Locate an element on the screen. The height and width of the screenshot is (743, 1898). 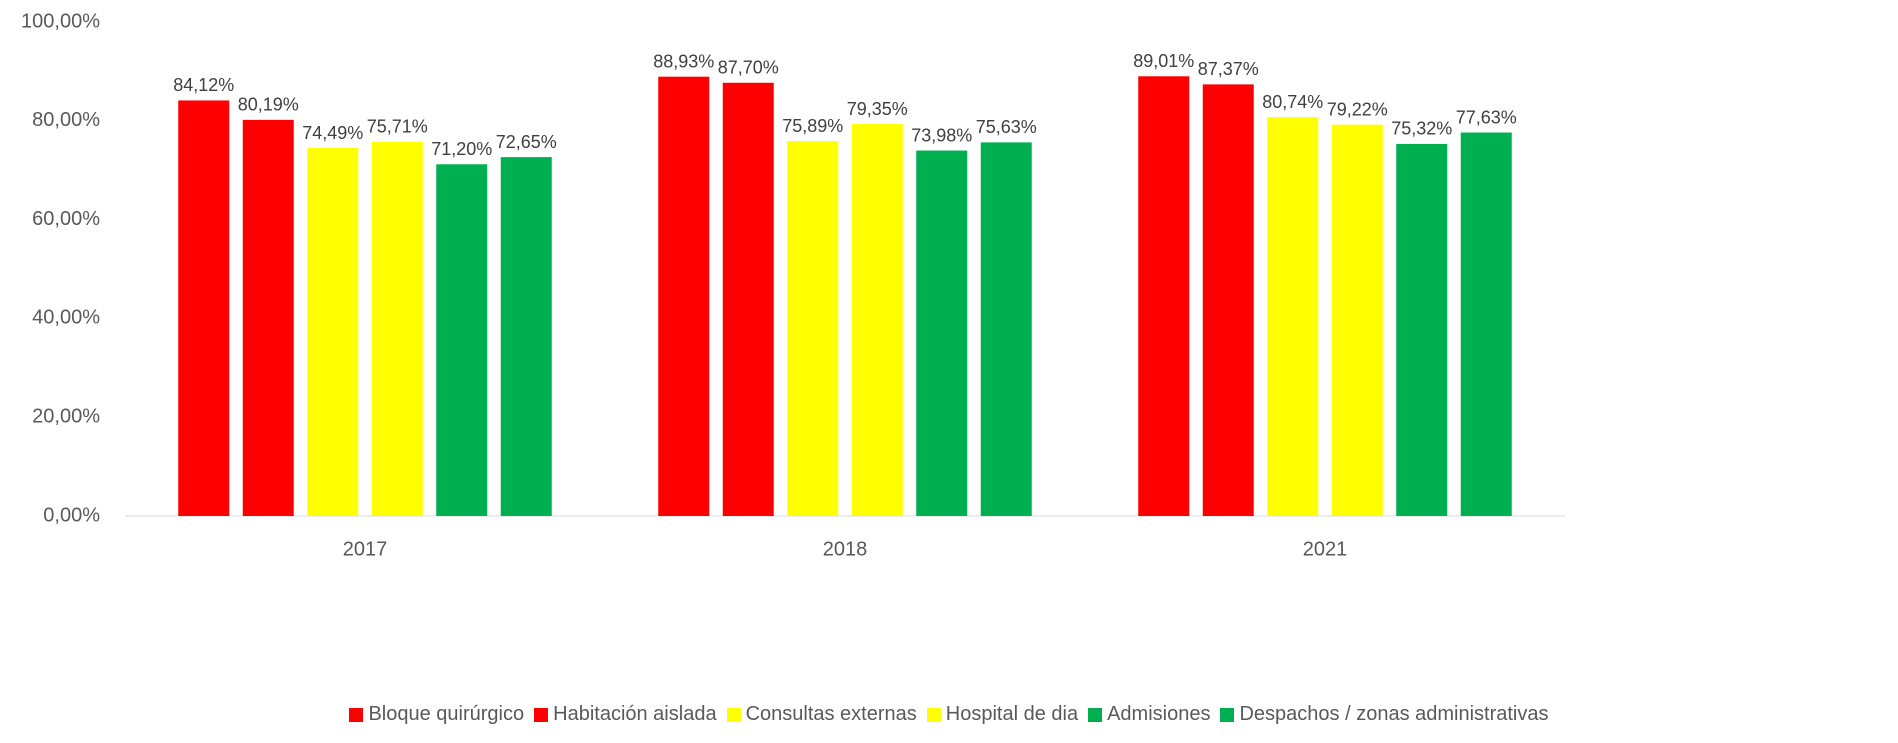
data-label: 87,37% is located at coordinates (1228, 69).